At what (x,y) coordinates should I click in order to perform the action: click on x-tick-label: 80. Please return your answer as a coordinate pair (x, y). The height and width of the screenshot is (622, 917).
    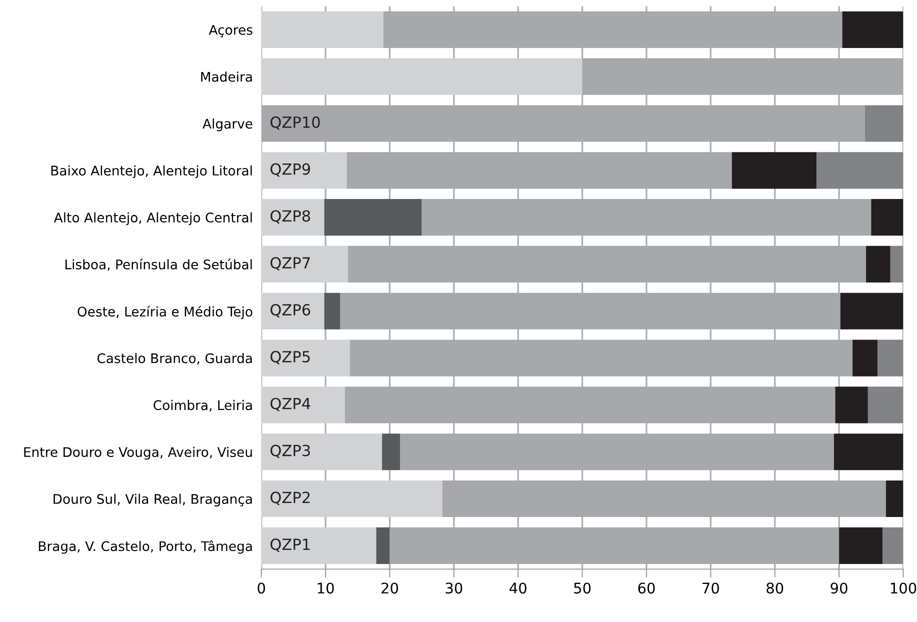
    Looking at the image, I should click on (775, 588).